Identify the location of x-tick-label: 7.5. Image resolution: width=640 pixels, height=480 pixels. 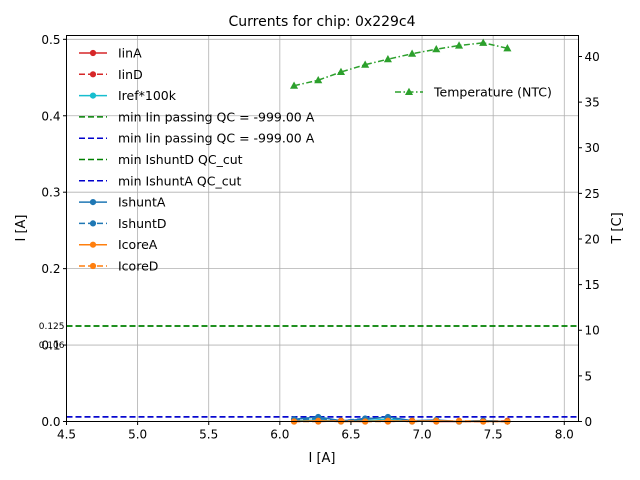
(493, 435).